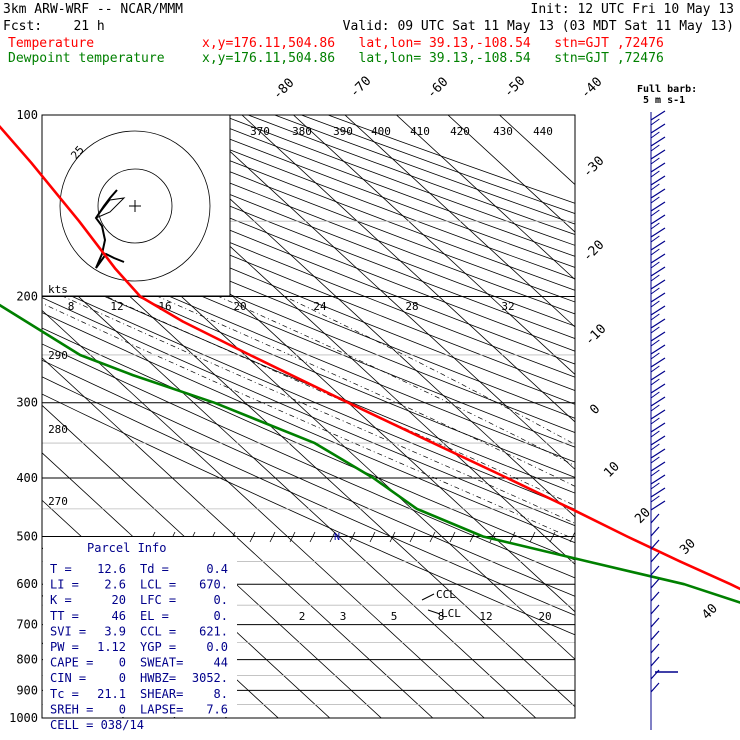  What do you see at coordinates (86, 58) in the screenshot?
I see `legend-dewpoint-label: Dewpoint temperature` at bounding box center [86, 58].